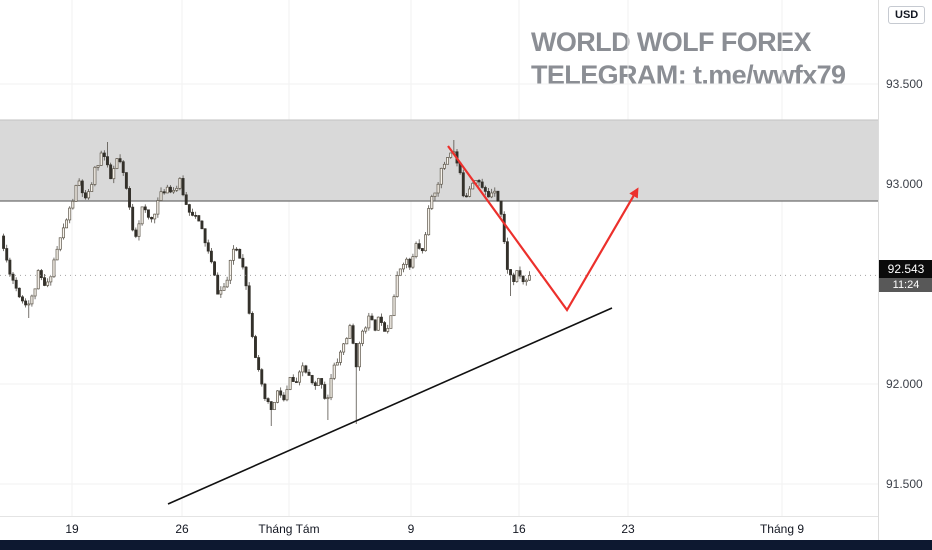 Image resolution: width=932 pixels, height=550 pixels. Describe the element at coordinates (411, 529) in the screenshot. I see `time-tick-9: 9` at that location.